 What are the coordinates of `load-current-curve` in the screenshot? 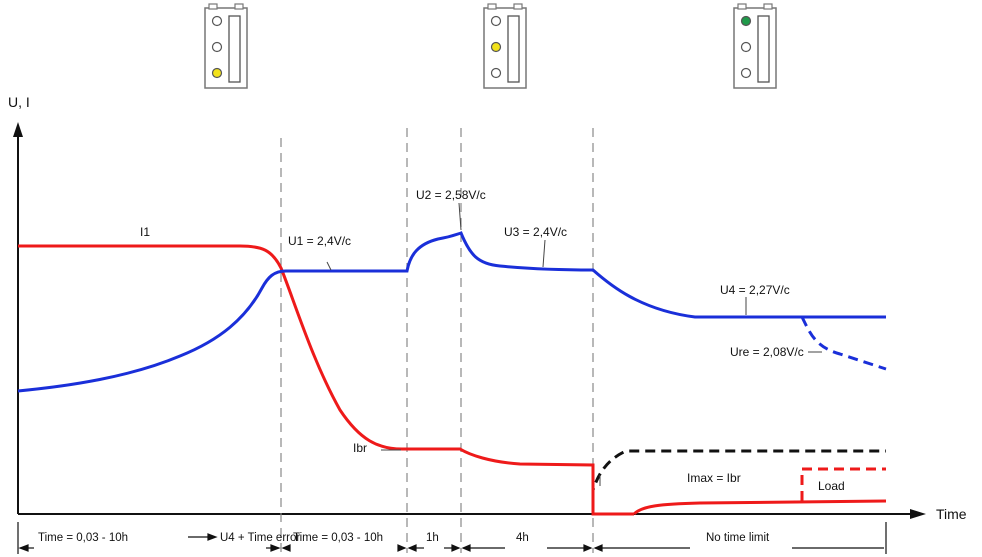 It's located at (759, 507).